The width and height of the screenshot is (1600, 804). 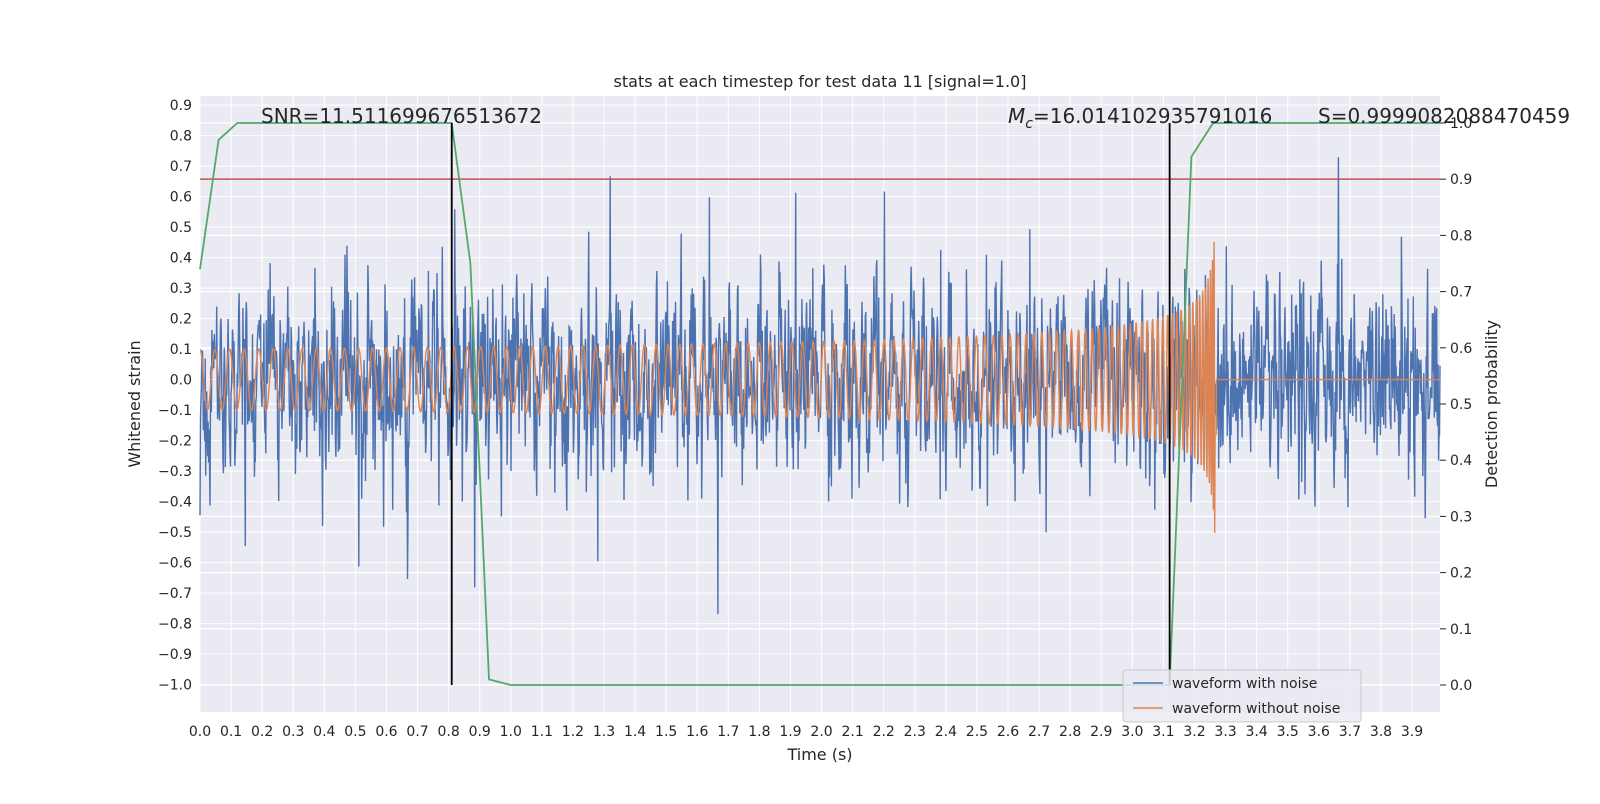 I want to click on y-tick-label: 0.8, so click(x=181, y=137).